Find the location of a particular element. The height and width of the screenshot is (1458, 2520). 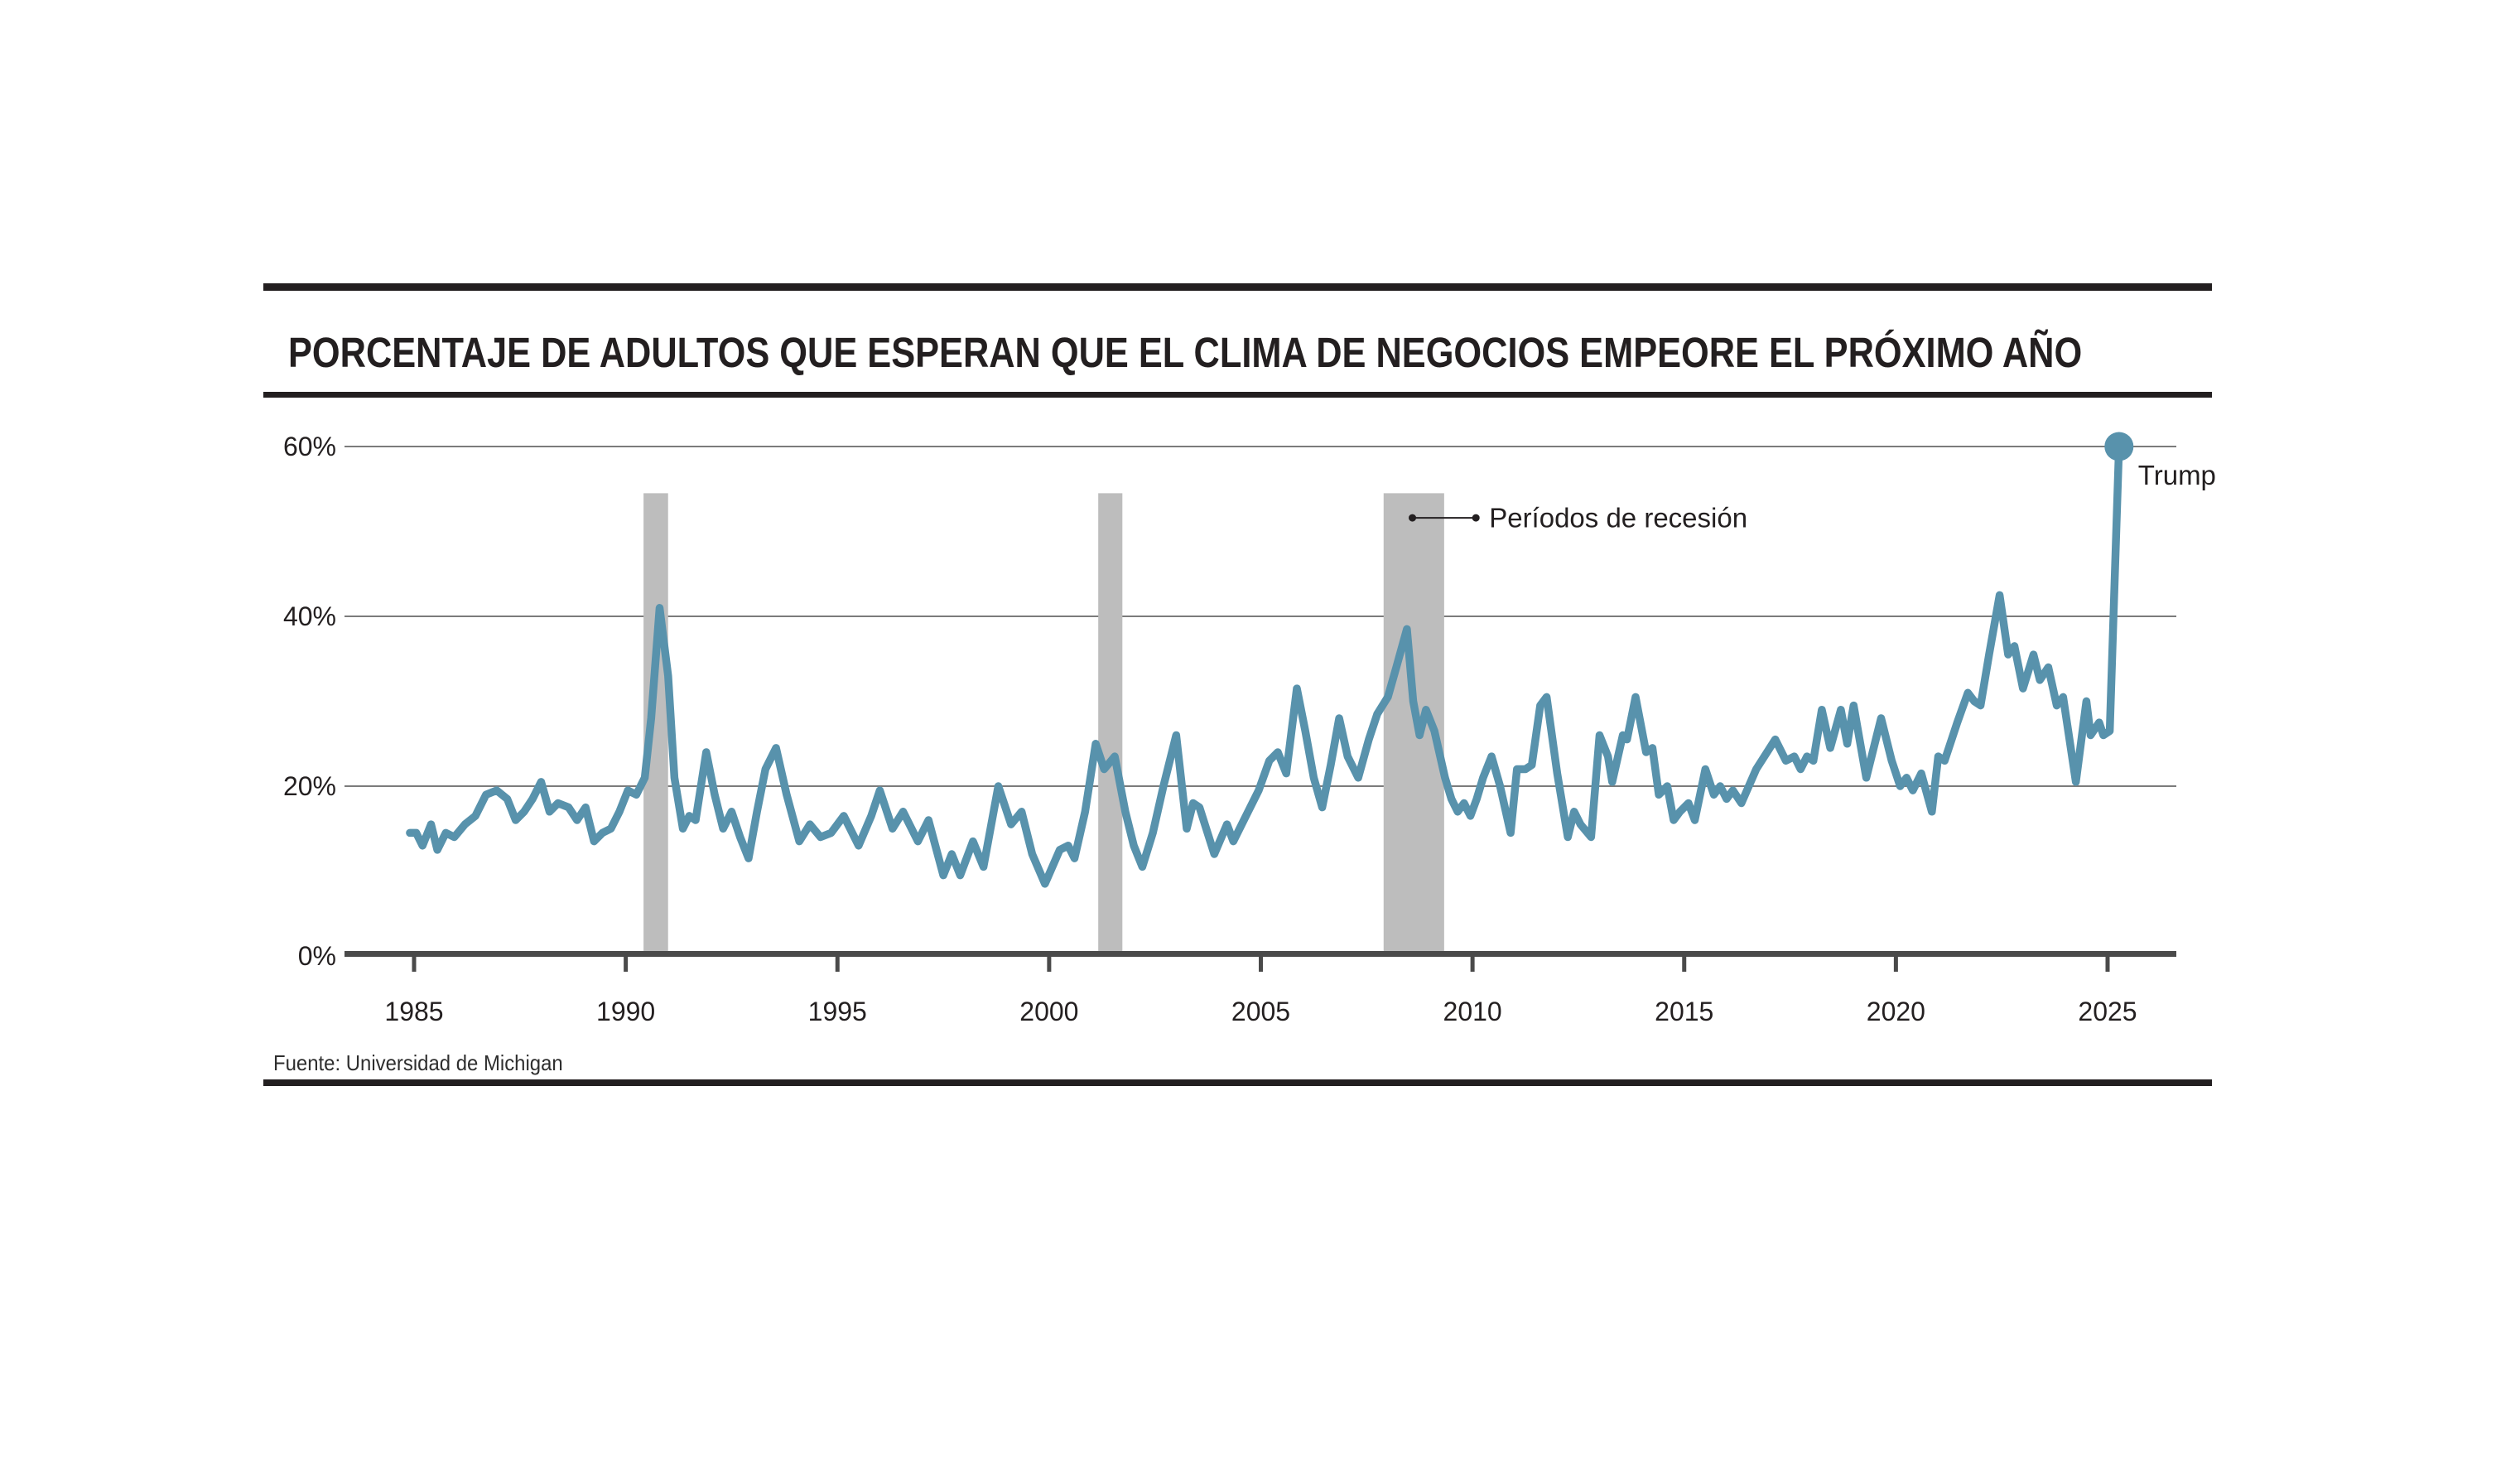

x-tick-1995 is located at coordinates (837, 964).